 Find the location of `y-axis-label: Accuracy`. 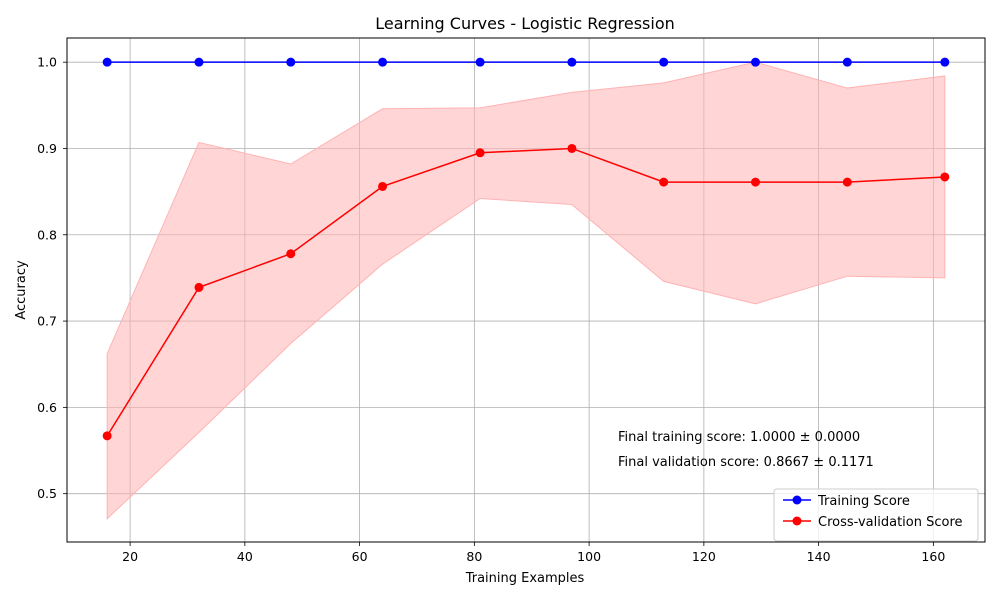

y-axis-label: Accuracy is located at coordinates (21, 290).